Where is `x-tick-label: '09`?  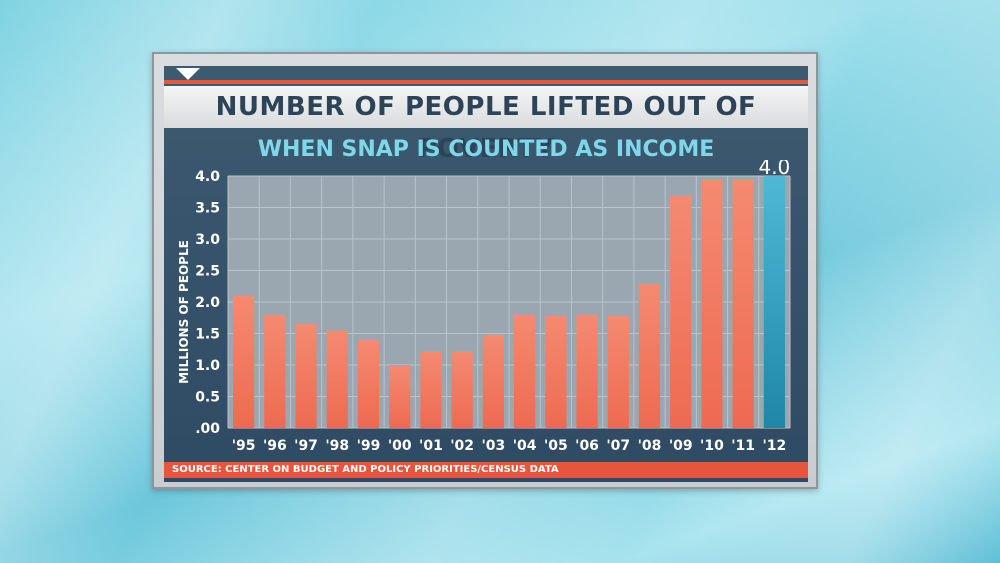 x-tick-label: '09 is located at coordinates (681, 446).